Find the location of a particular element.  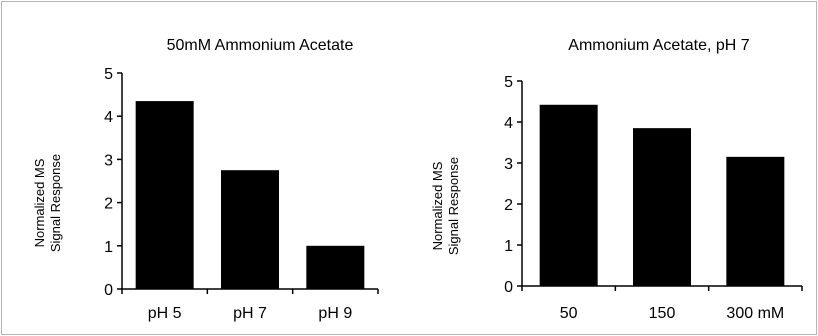

x-tick-label: pH 7 is located at coordinates (250, 313).